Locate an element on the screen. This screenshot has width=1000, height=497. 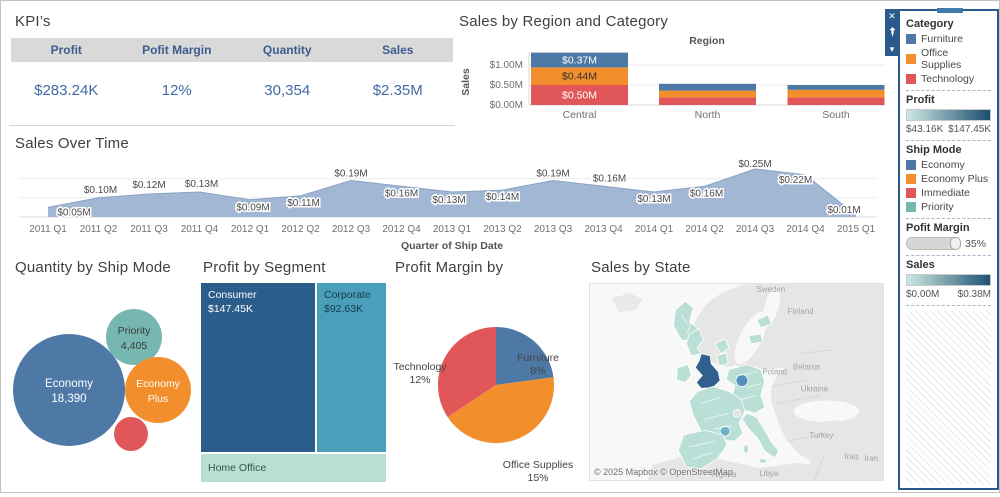
bubble-plot: Economy 18,390 Priority 4,405 Economy Plus is located at coordinates (102, 384).